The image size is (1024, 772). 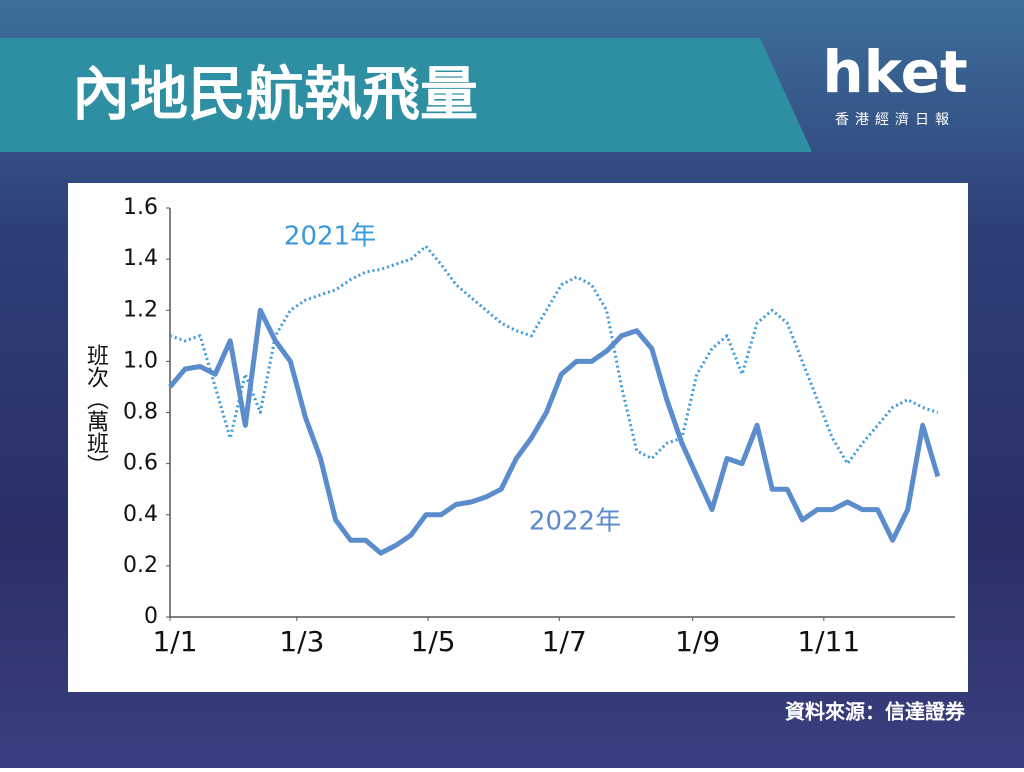 What do you see at coordinates (575, 522) in the screenshot?
I see `annotation: 2022年` at bounding box center [575, 522].